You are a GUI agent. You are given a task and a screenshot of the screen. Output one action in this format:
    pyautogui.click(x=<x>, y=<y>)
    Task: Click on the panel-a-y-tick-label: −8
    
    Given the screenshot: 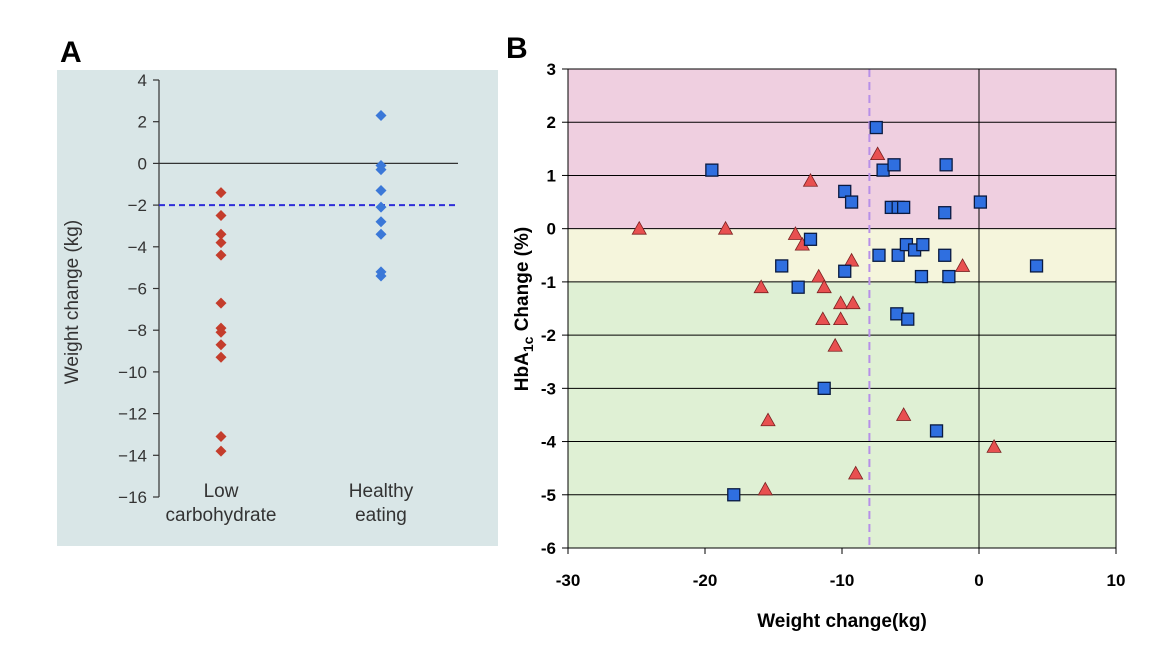 What is the action you would take?
    pyautogui.click(x=137, y=330)
    